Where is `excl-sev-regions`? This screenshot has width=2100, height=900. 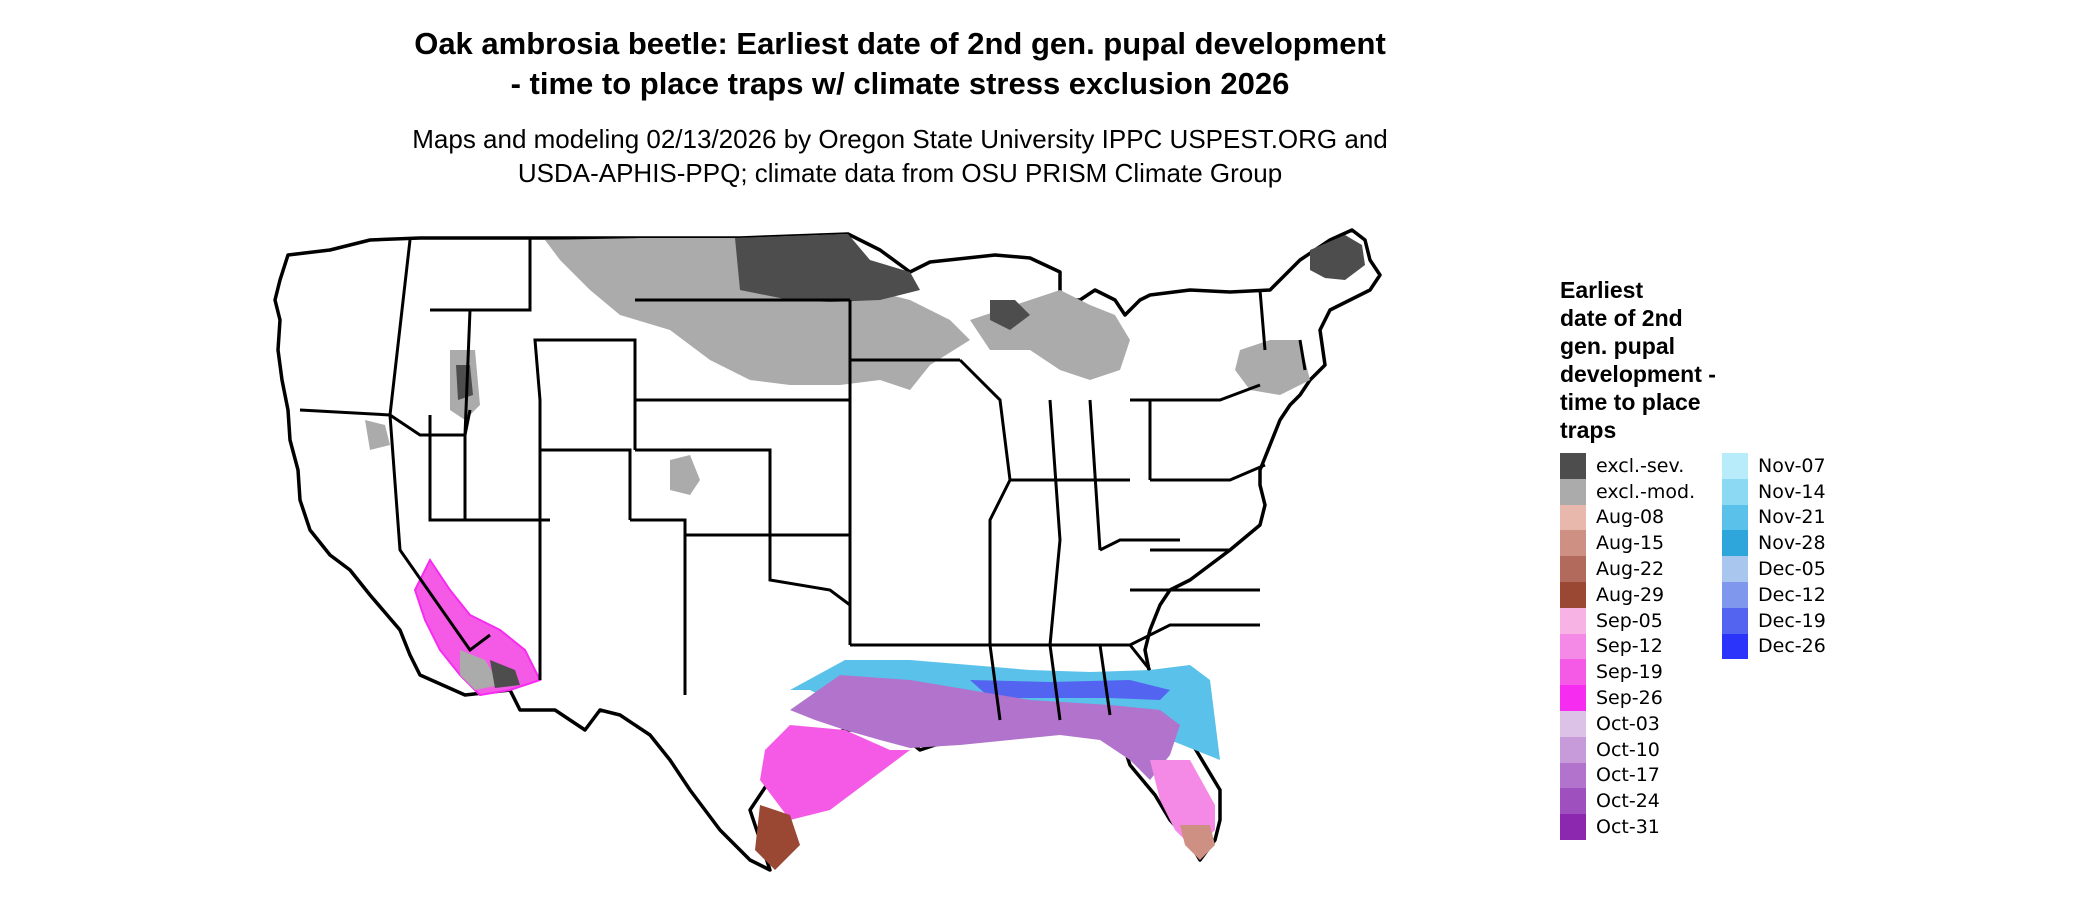 excl-sev-regions is located at coordinates (910, 317).